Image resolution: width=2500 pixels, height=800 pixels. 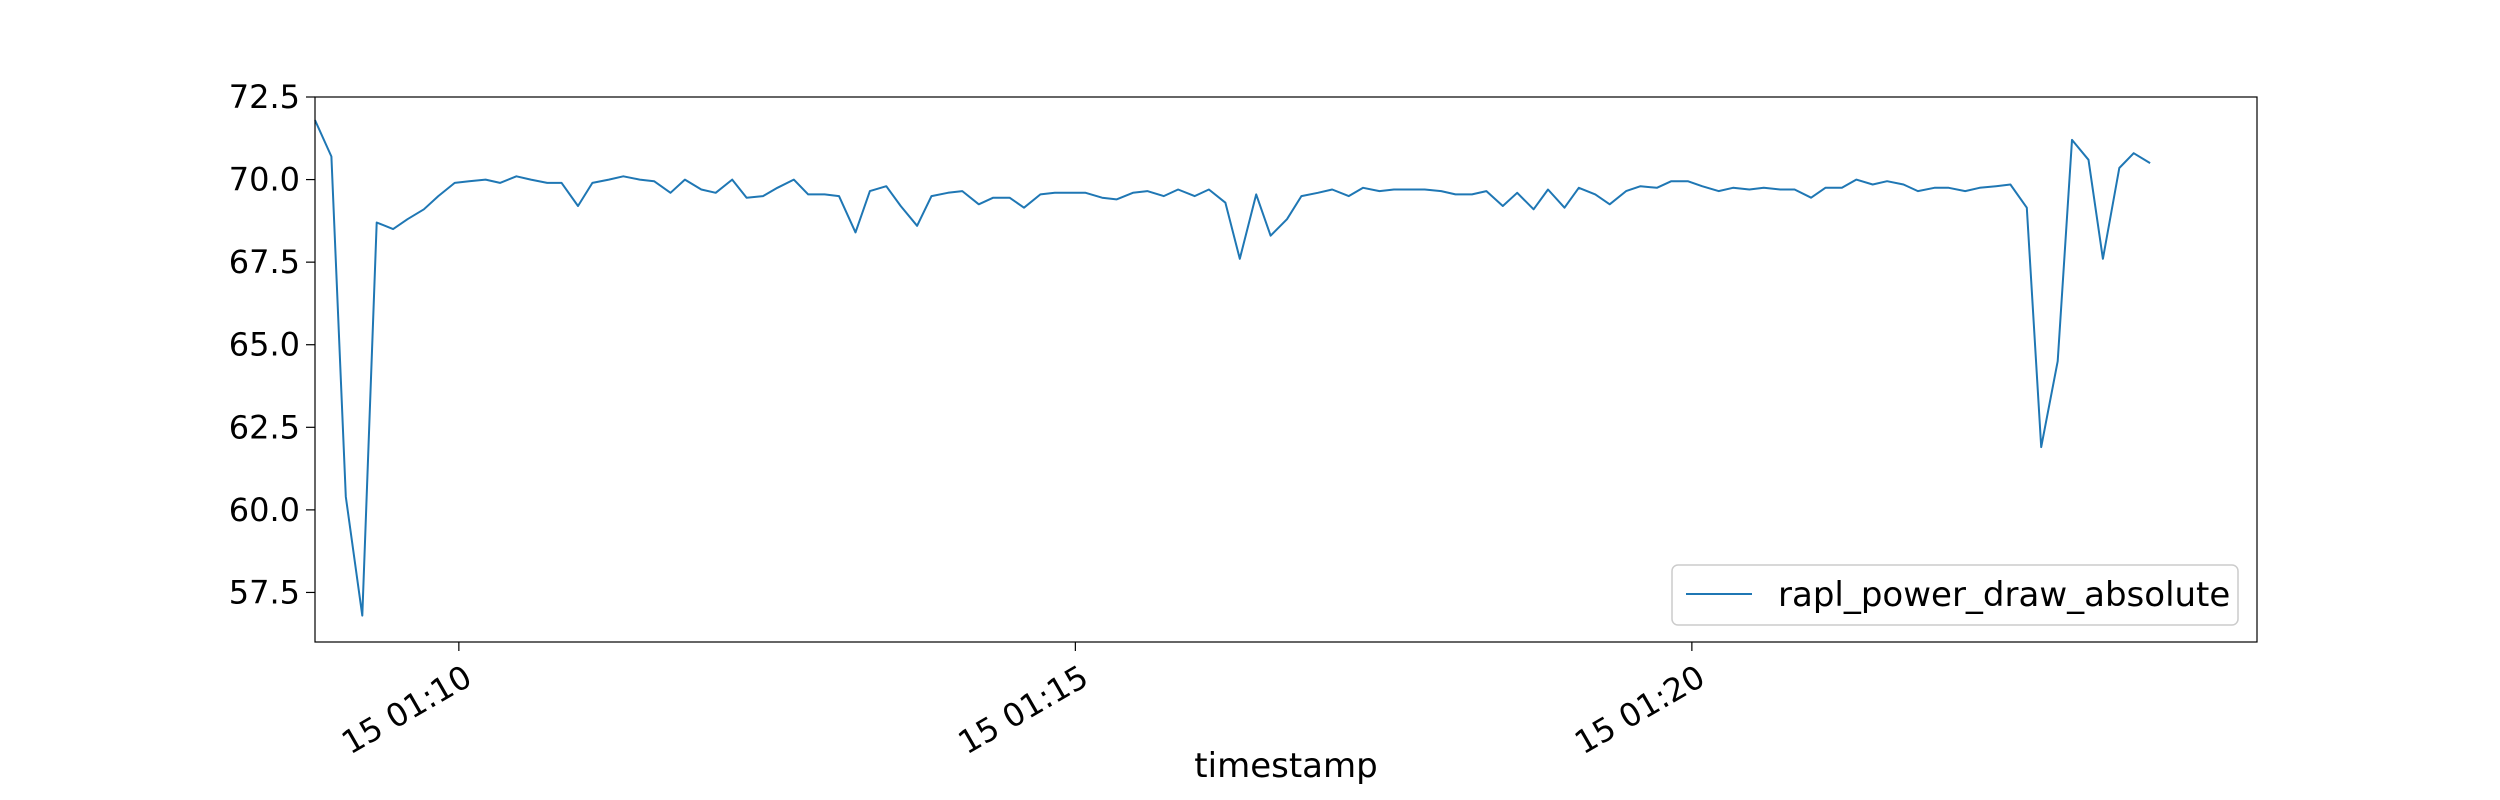 I want to click on y-axis: 57.5 60.0 62.5 65.0 67.5 70.0 72.5, so click(x=272, y=344).